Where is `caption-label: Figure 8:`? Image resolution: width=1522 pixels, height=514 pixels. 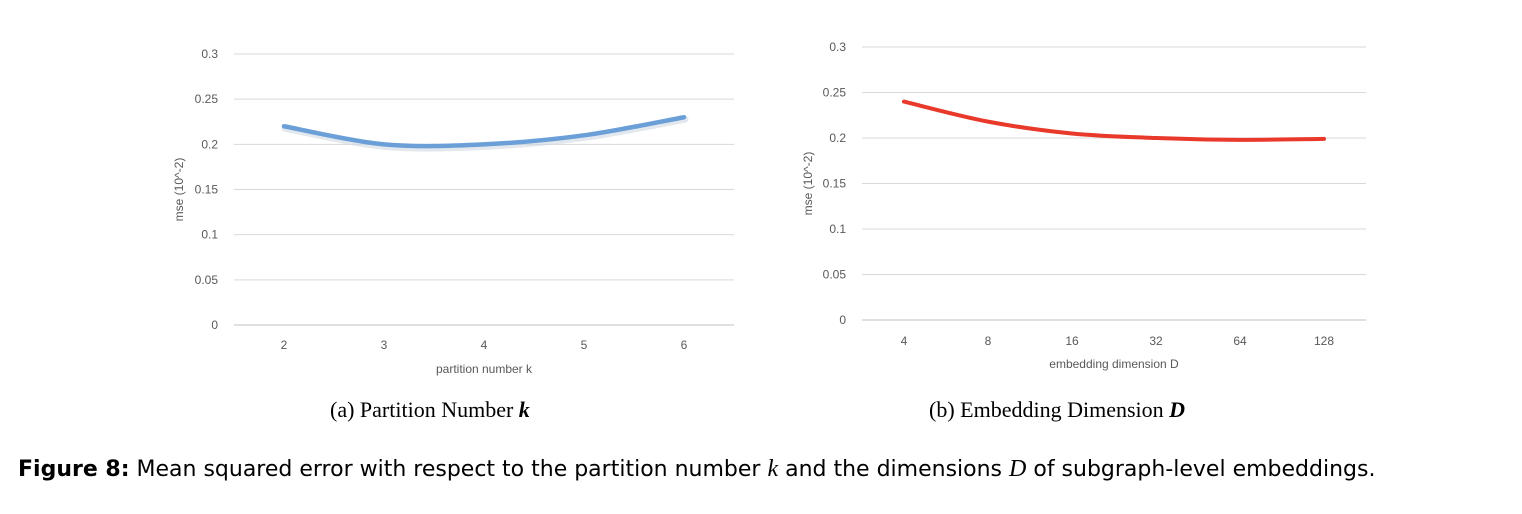
caption-label: Figure 8: is located at coordinates (74, 469).